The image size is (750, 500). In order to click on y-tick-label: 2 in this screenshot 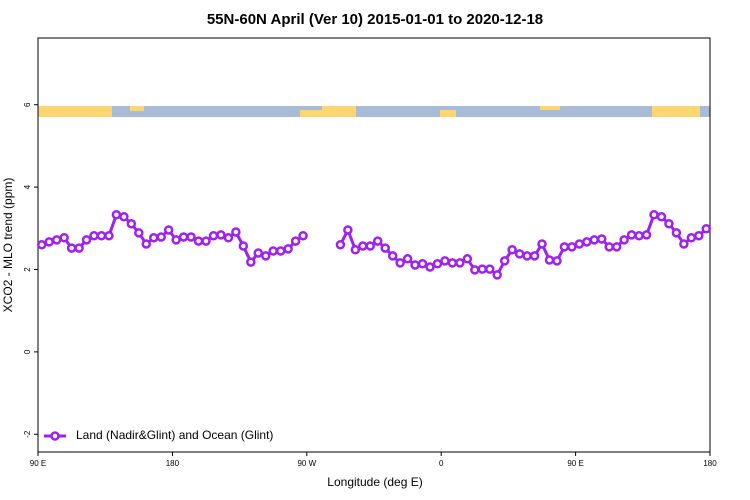, I will do `click(27, 269)`.